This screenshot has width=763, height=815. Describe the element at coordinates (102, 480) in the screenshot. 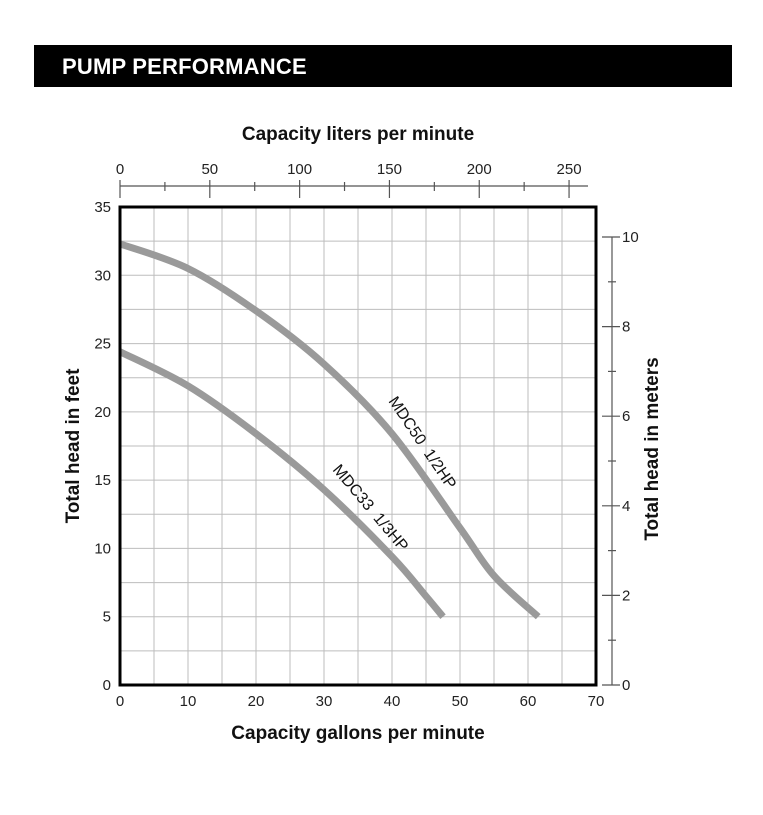

I see `y-tick-label: 15` at that location.